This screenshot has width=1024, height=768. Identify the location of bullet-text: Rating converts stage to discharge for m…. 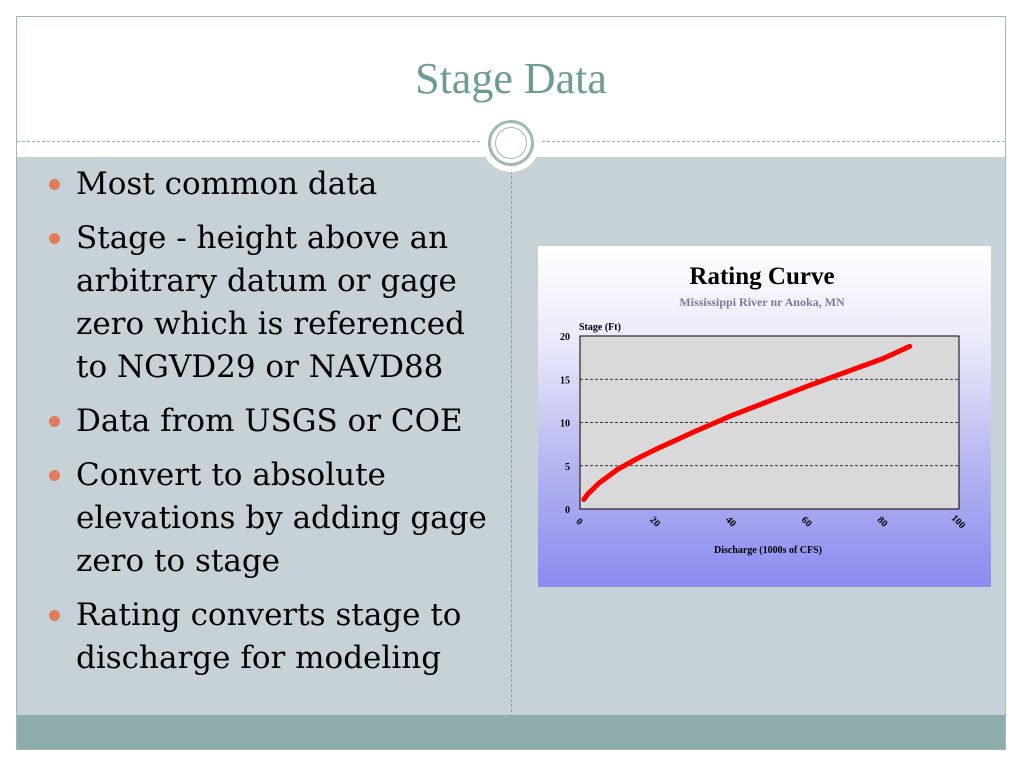
(269, 636).